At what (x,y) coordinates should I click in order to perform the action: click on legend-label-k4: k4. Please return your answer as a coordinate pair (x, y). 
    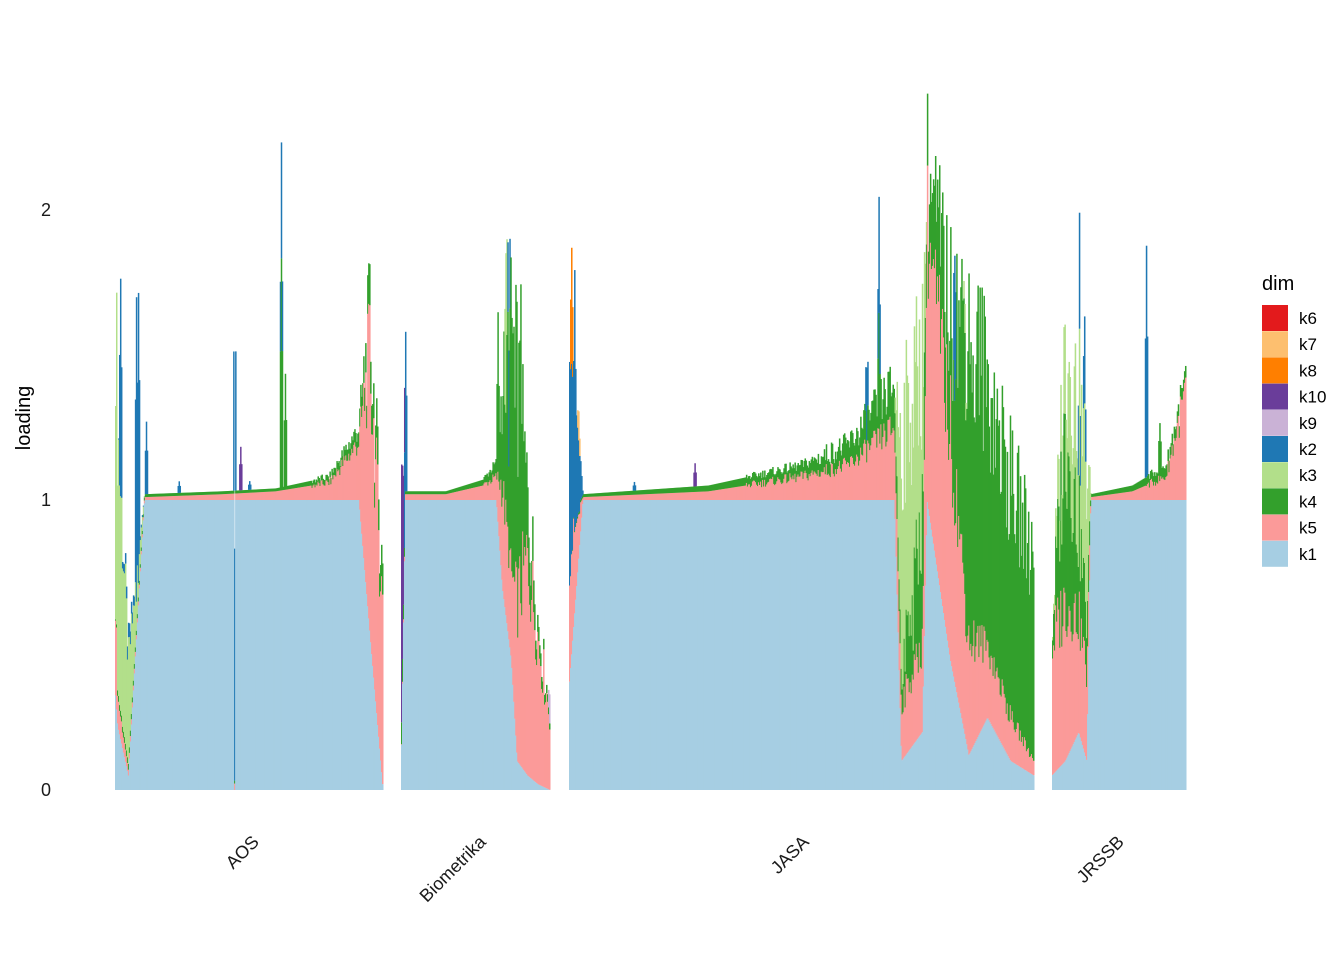
    Looking at the image, I should click on (1308, 501).